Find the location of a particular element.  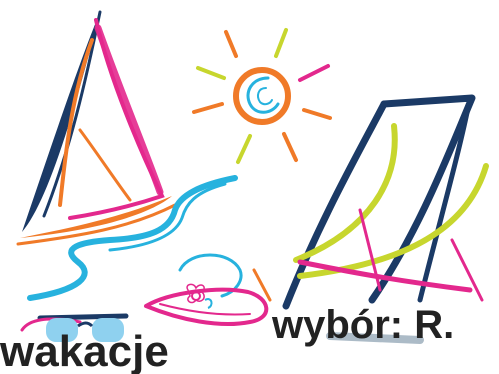

sun-icon is located at coordinates (262, 96).